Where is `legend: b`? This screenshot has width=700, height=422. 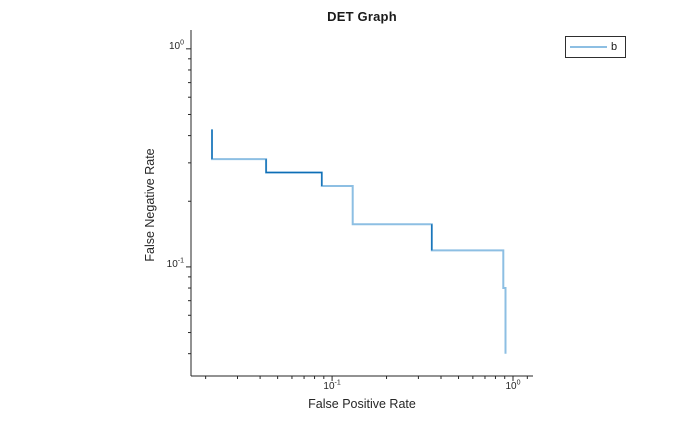
legend: b is located at coordinates (595, 47).